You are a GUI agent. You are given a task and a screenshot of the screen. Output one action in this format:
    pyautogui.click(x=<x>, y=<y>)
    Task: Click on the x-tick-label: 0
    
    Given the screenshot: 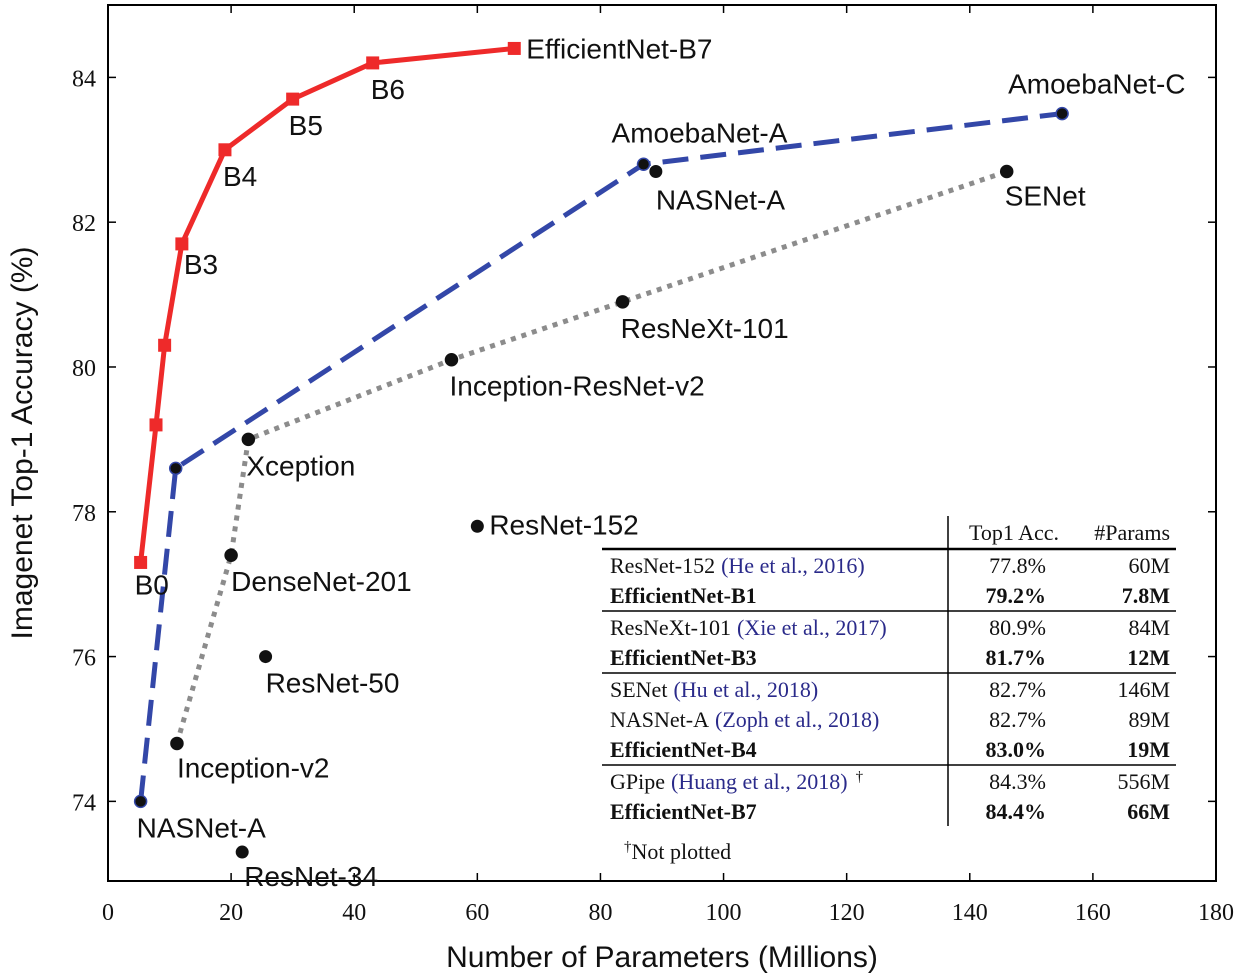 What is the action you would take?
    pyautogui.click(x=108, y=913)
    